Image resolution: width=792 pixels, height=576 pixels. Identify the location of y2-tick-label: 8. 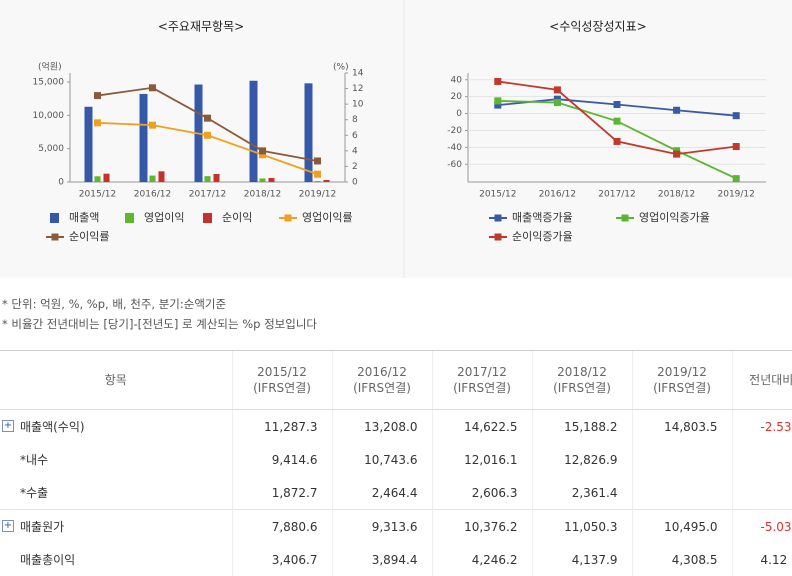
(355, 120).